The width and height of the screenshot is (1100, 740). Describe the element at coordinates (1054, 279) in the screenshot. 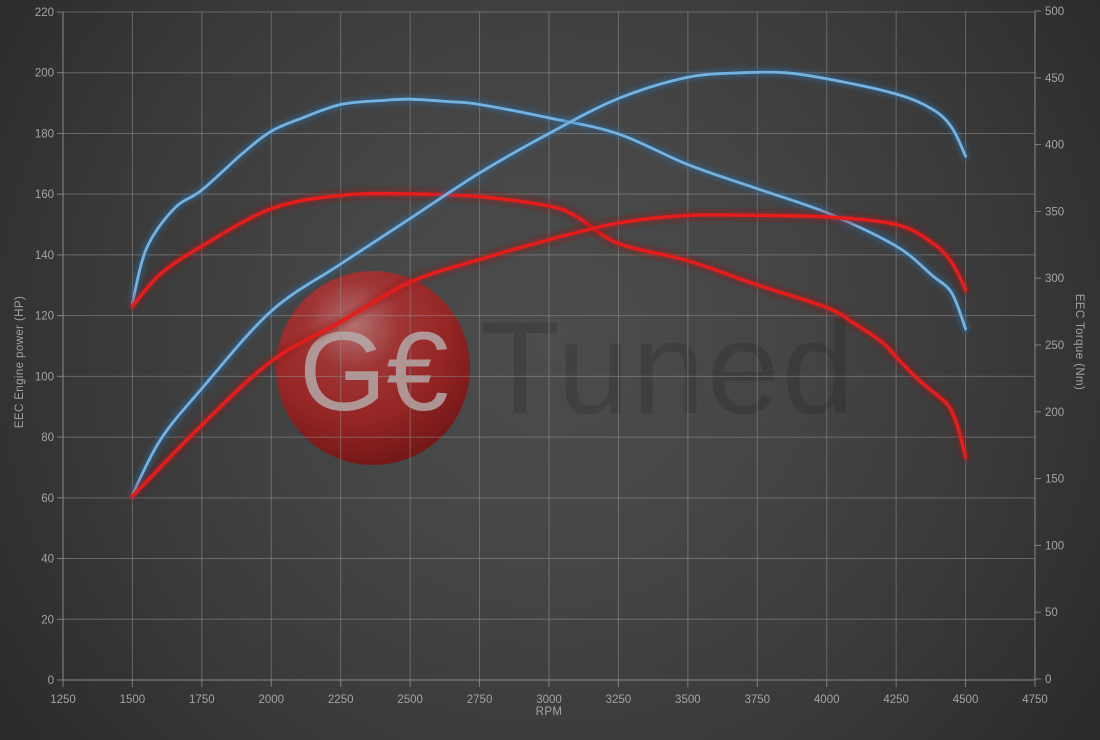

I see `right-tick-label: 300` at that location.